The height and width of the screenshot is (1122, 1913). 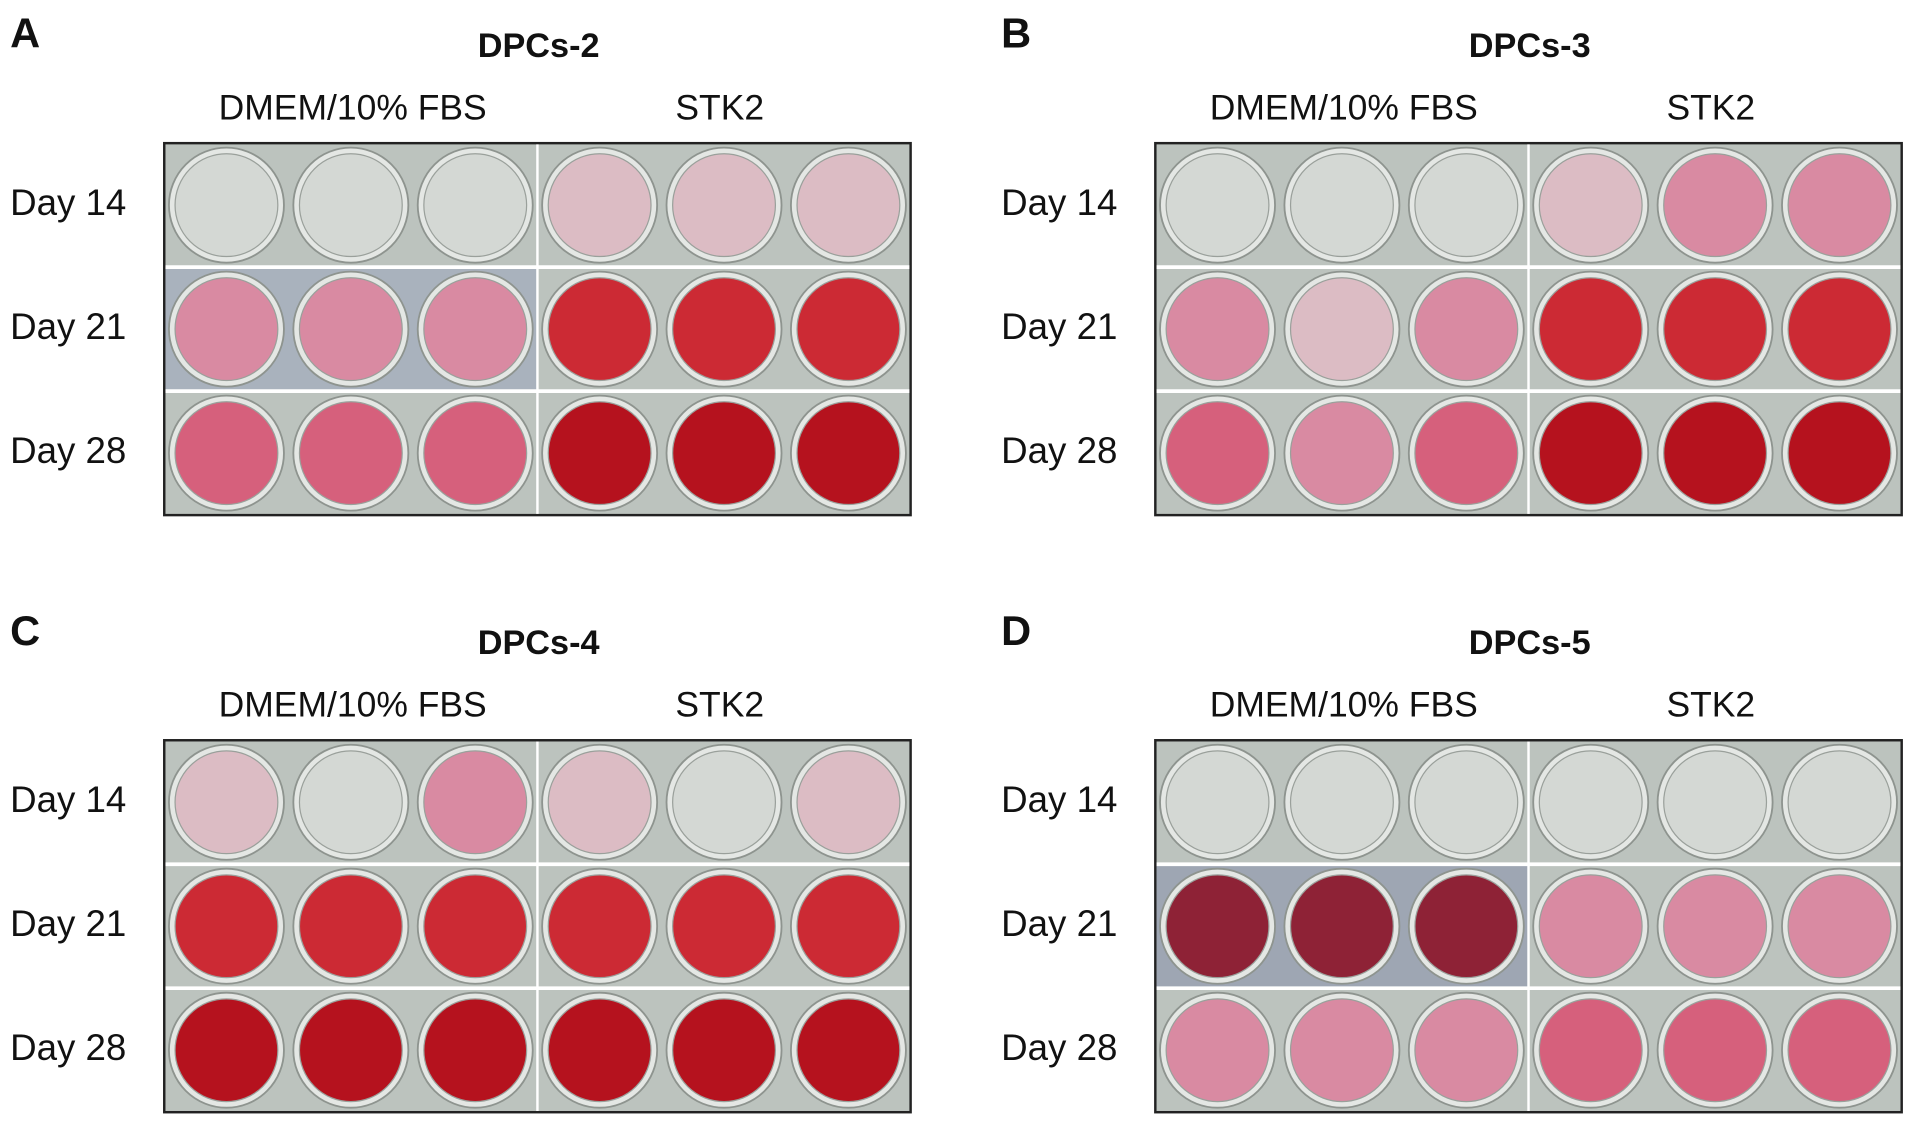 I want to click on panel-letter: B, so click(x=1016, y=33).